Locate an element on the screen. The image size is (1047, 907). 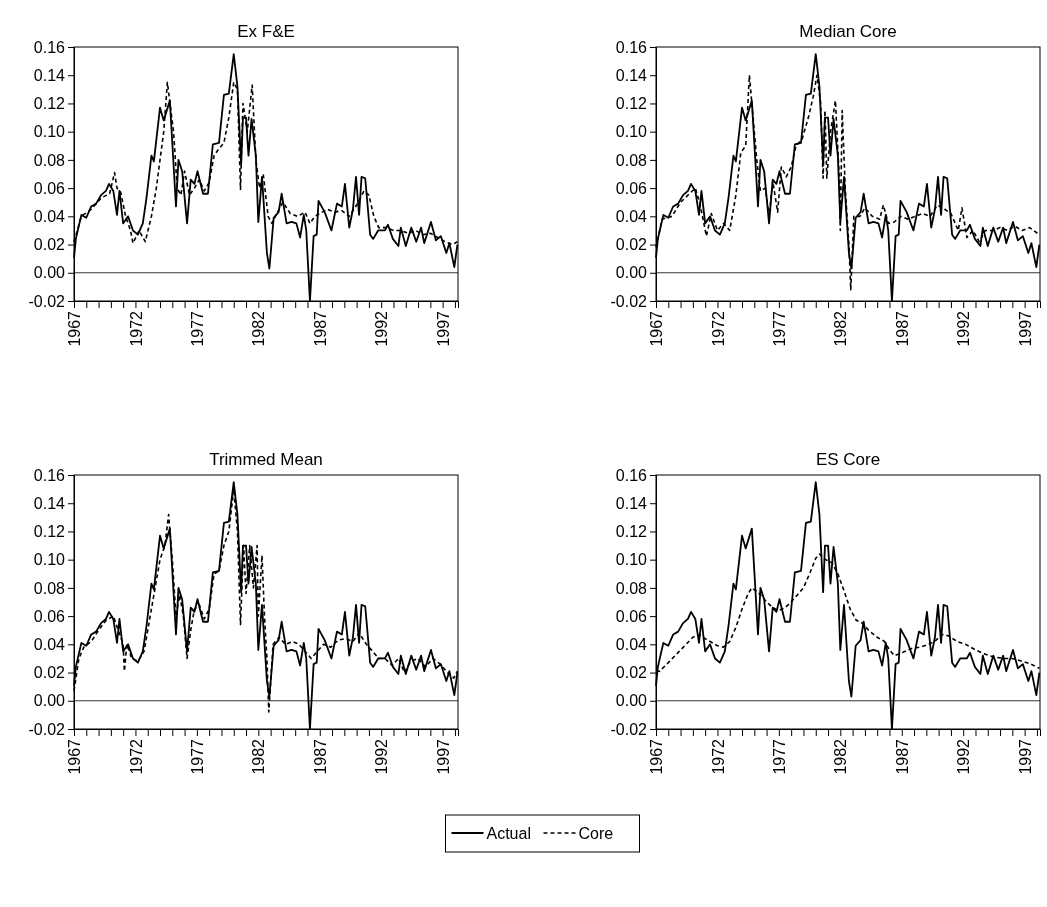
legend-label: Core is located at coordinates (596, 833).